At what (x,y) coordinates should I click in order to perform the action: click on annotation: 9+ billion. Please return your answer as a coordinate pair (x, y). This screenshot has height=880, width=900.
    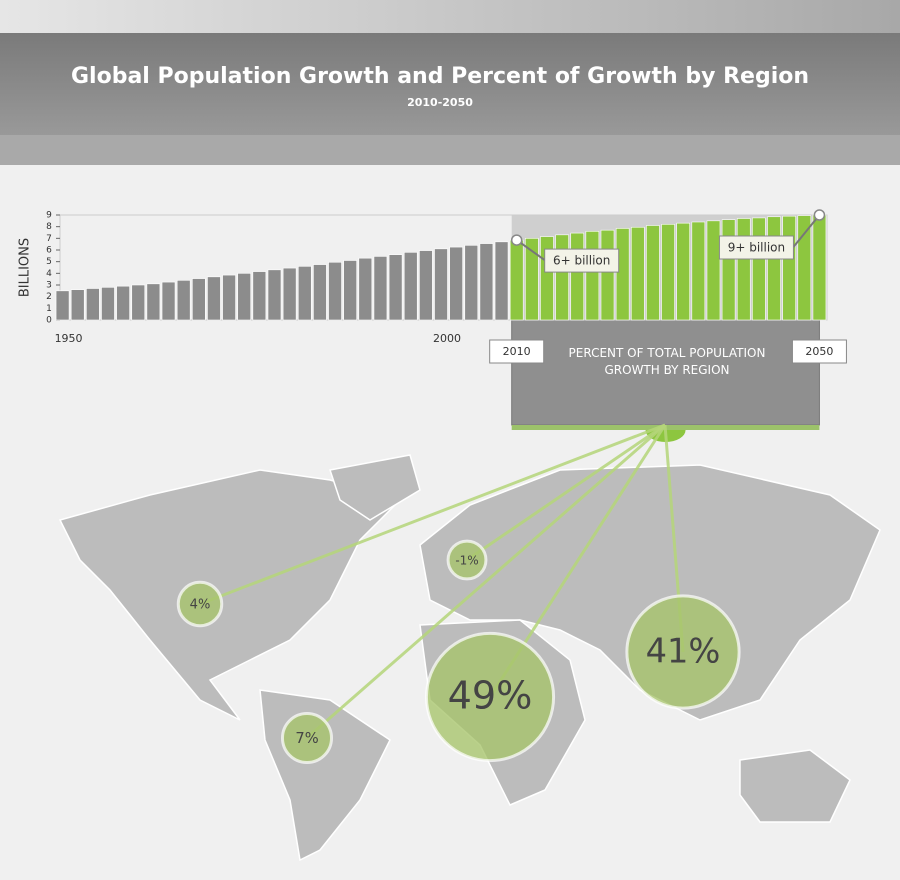
    Looking at the image, I should click on (756, 248).